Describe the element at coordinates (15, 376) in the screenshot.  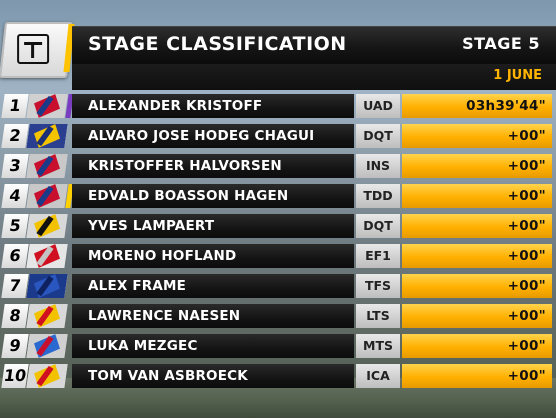
I see `rank-badge: 10` at that location.